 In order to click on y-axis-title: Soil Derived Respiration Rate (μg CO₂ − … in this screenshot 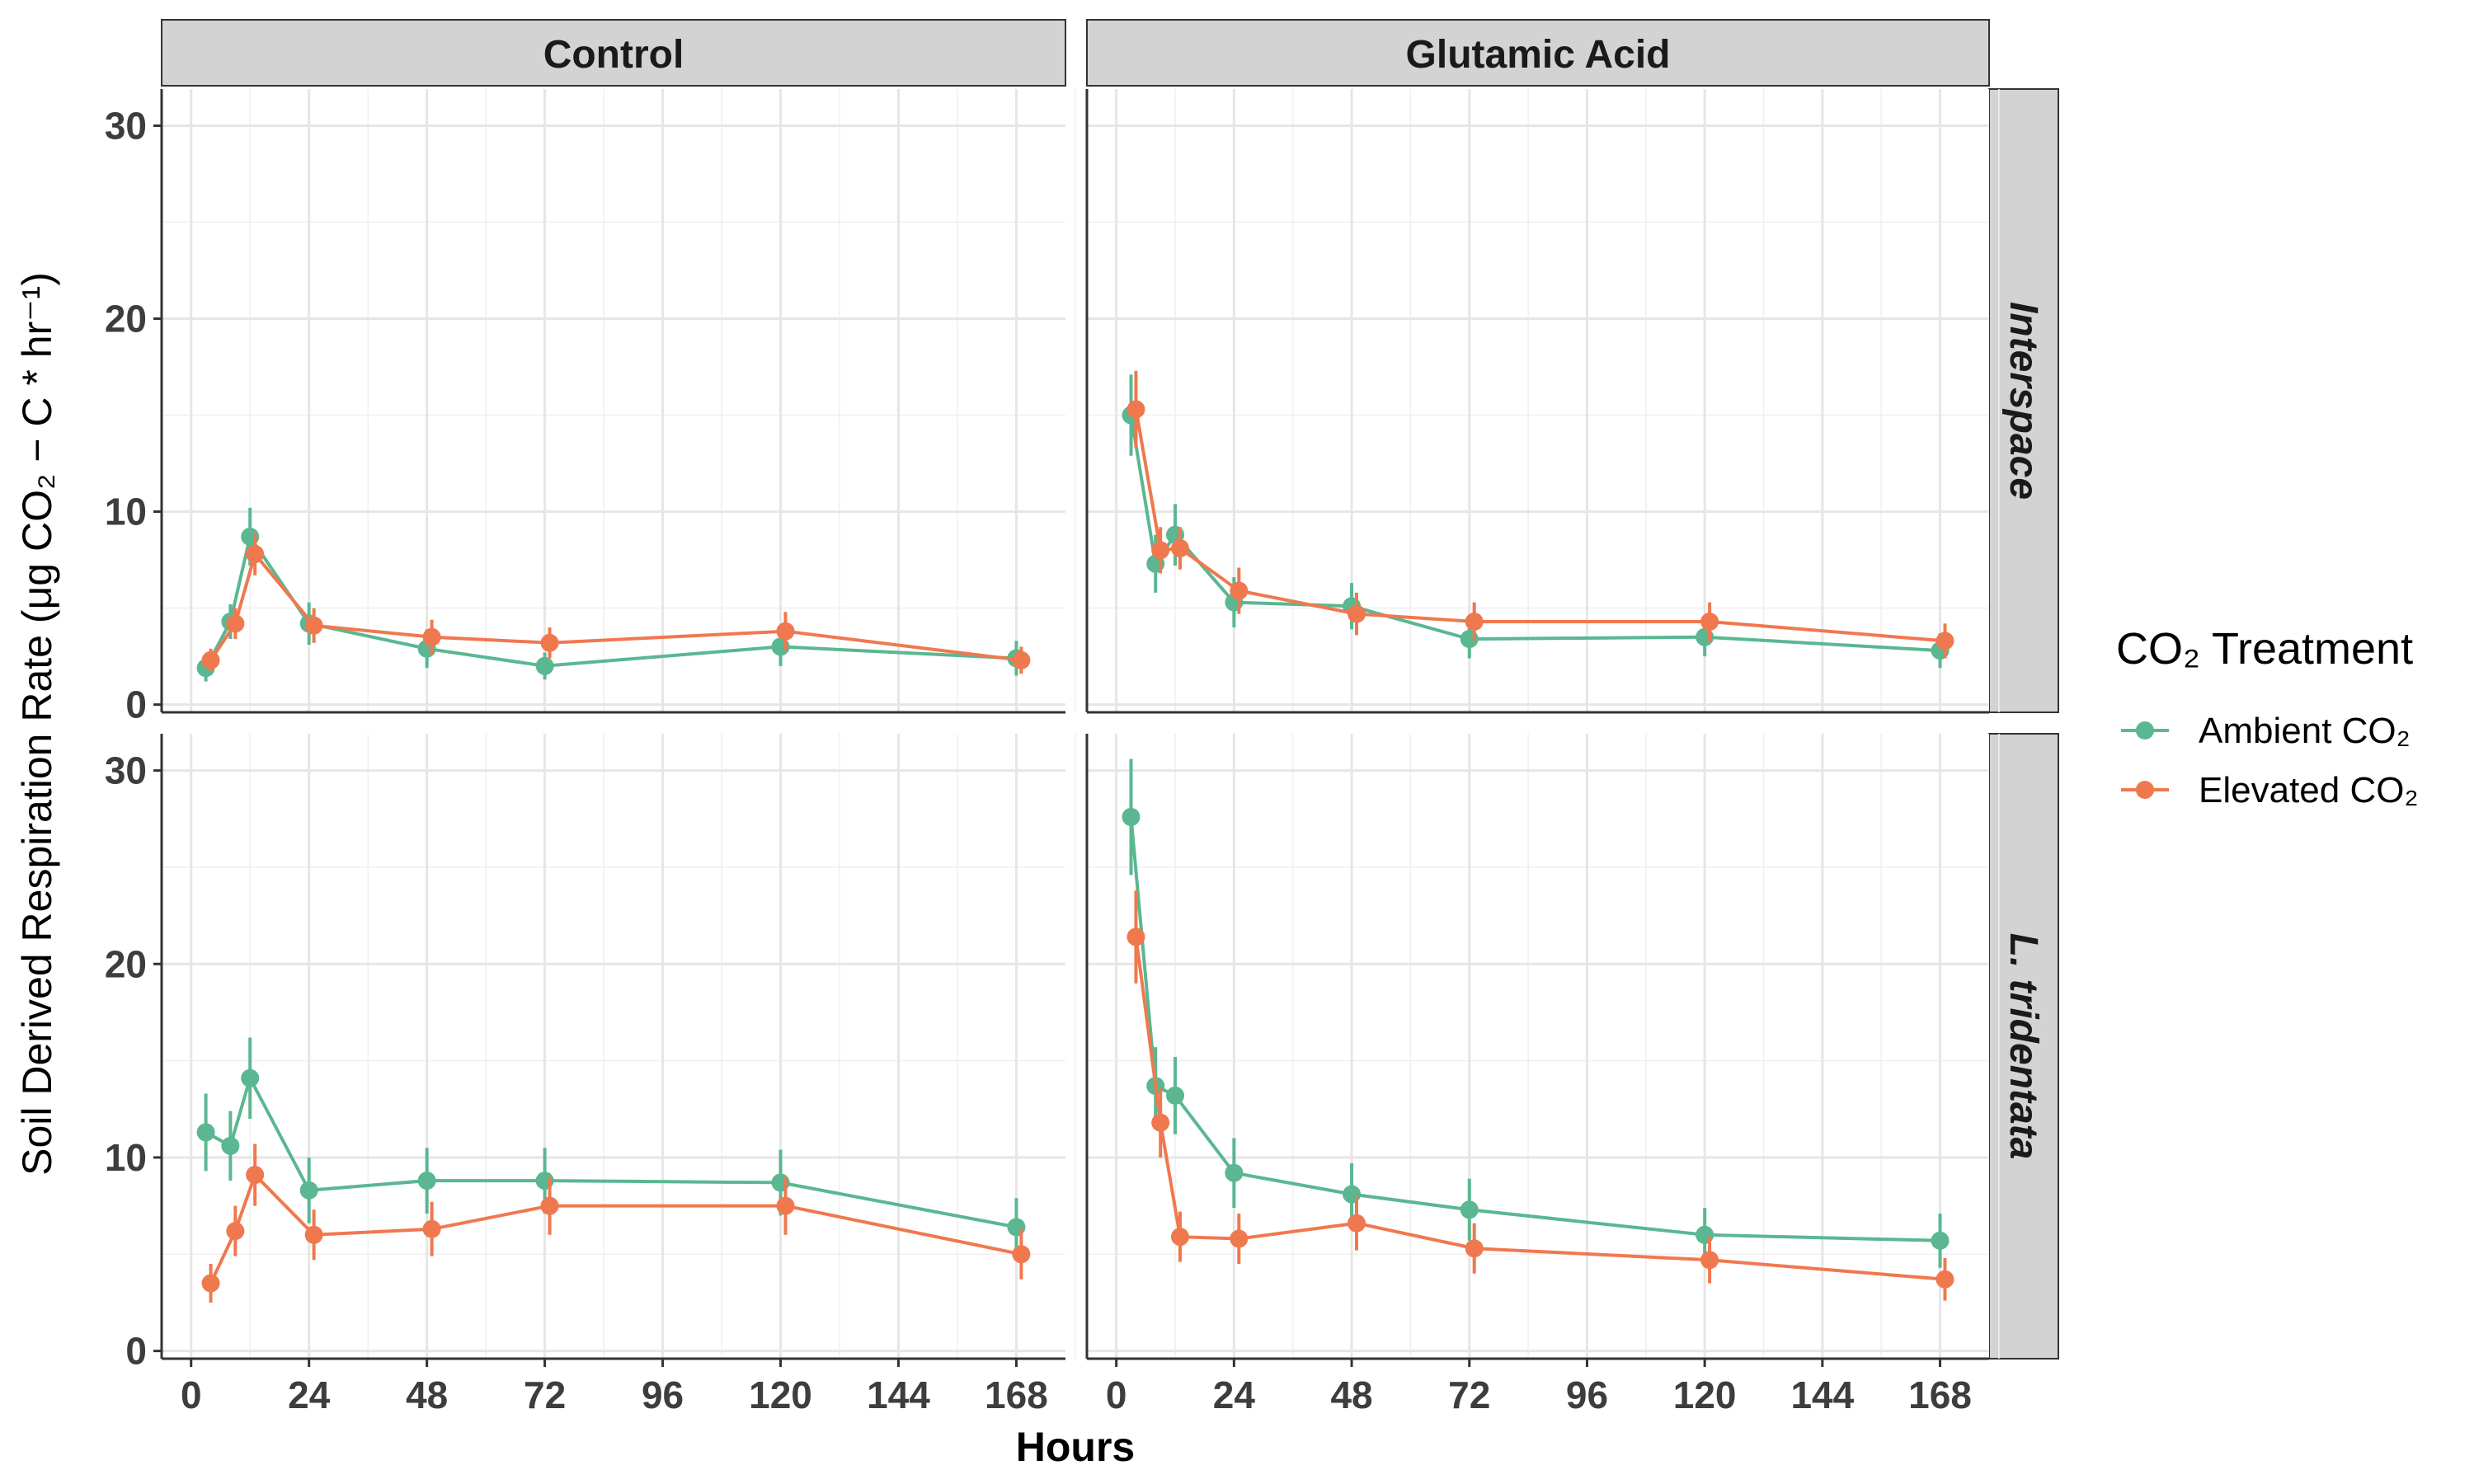, I will do `click(37, 724)`.